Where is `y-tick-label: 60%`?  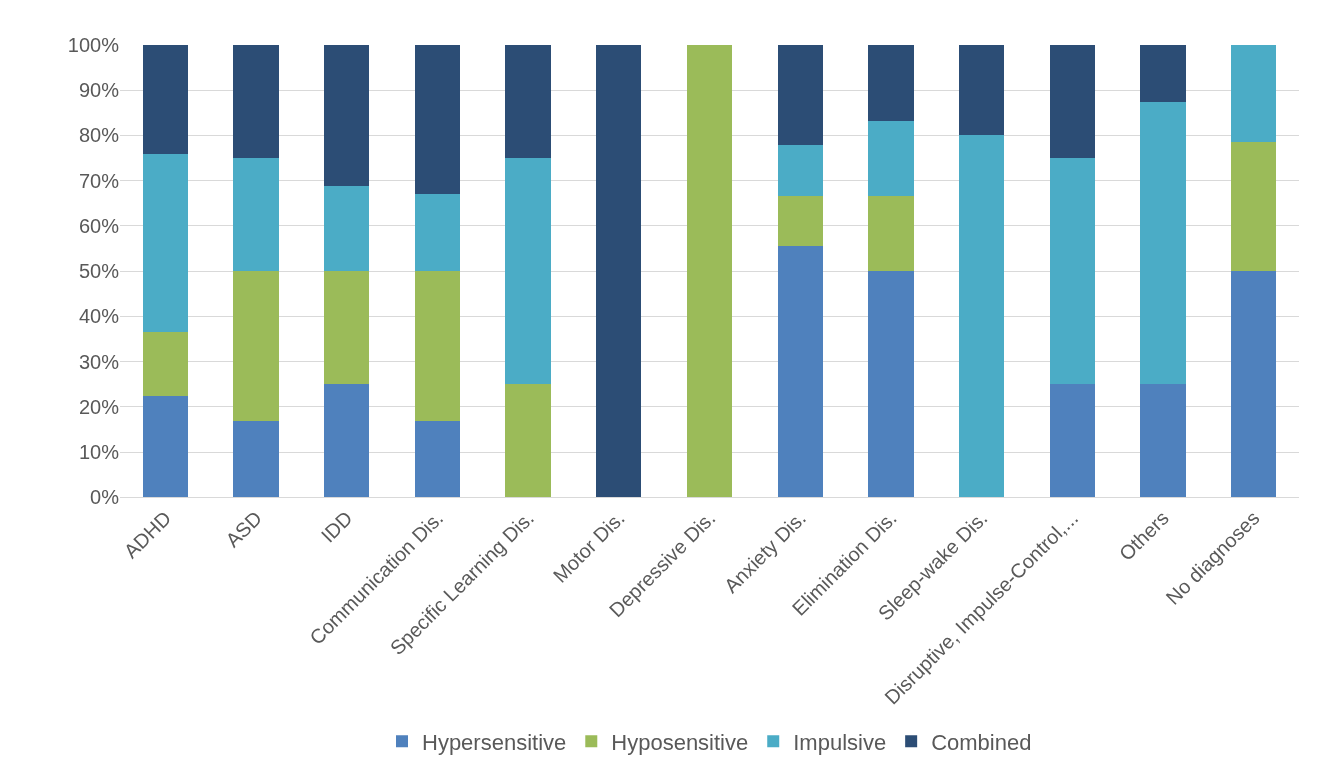 y-tick-label: 60% is located at coordinates (99, 225).